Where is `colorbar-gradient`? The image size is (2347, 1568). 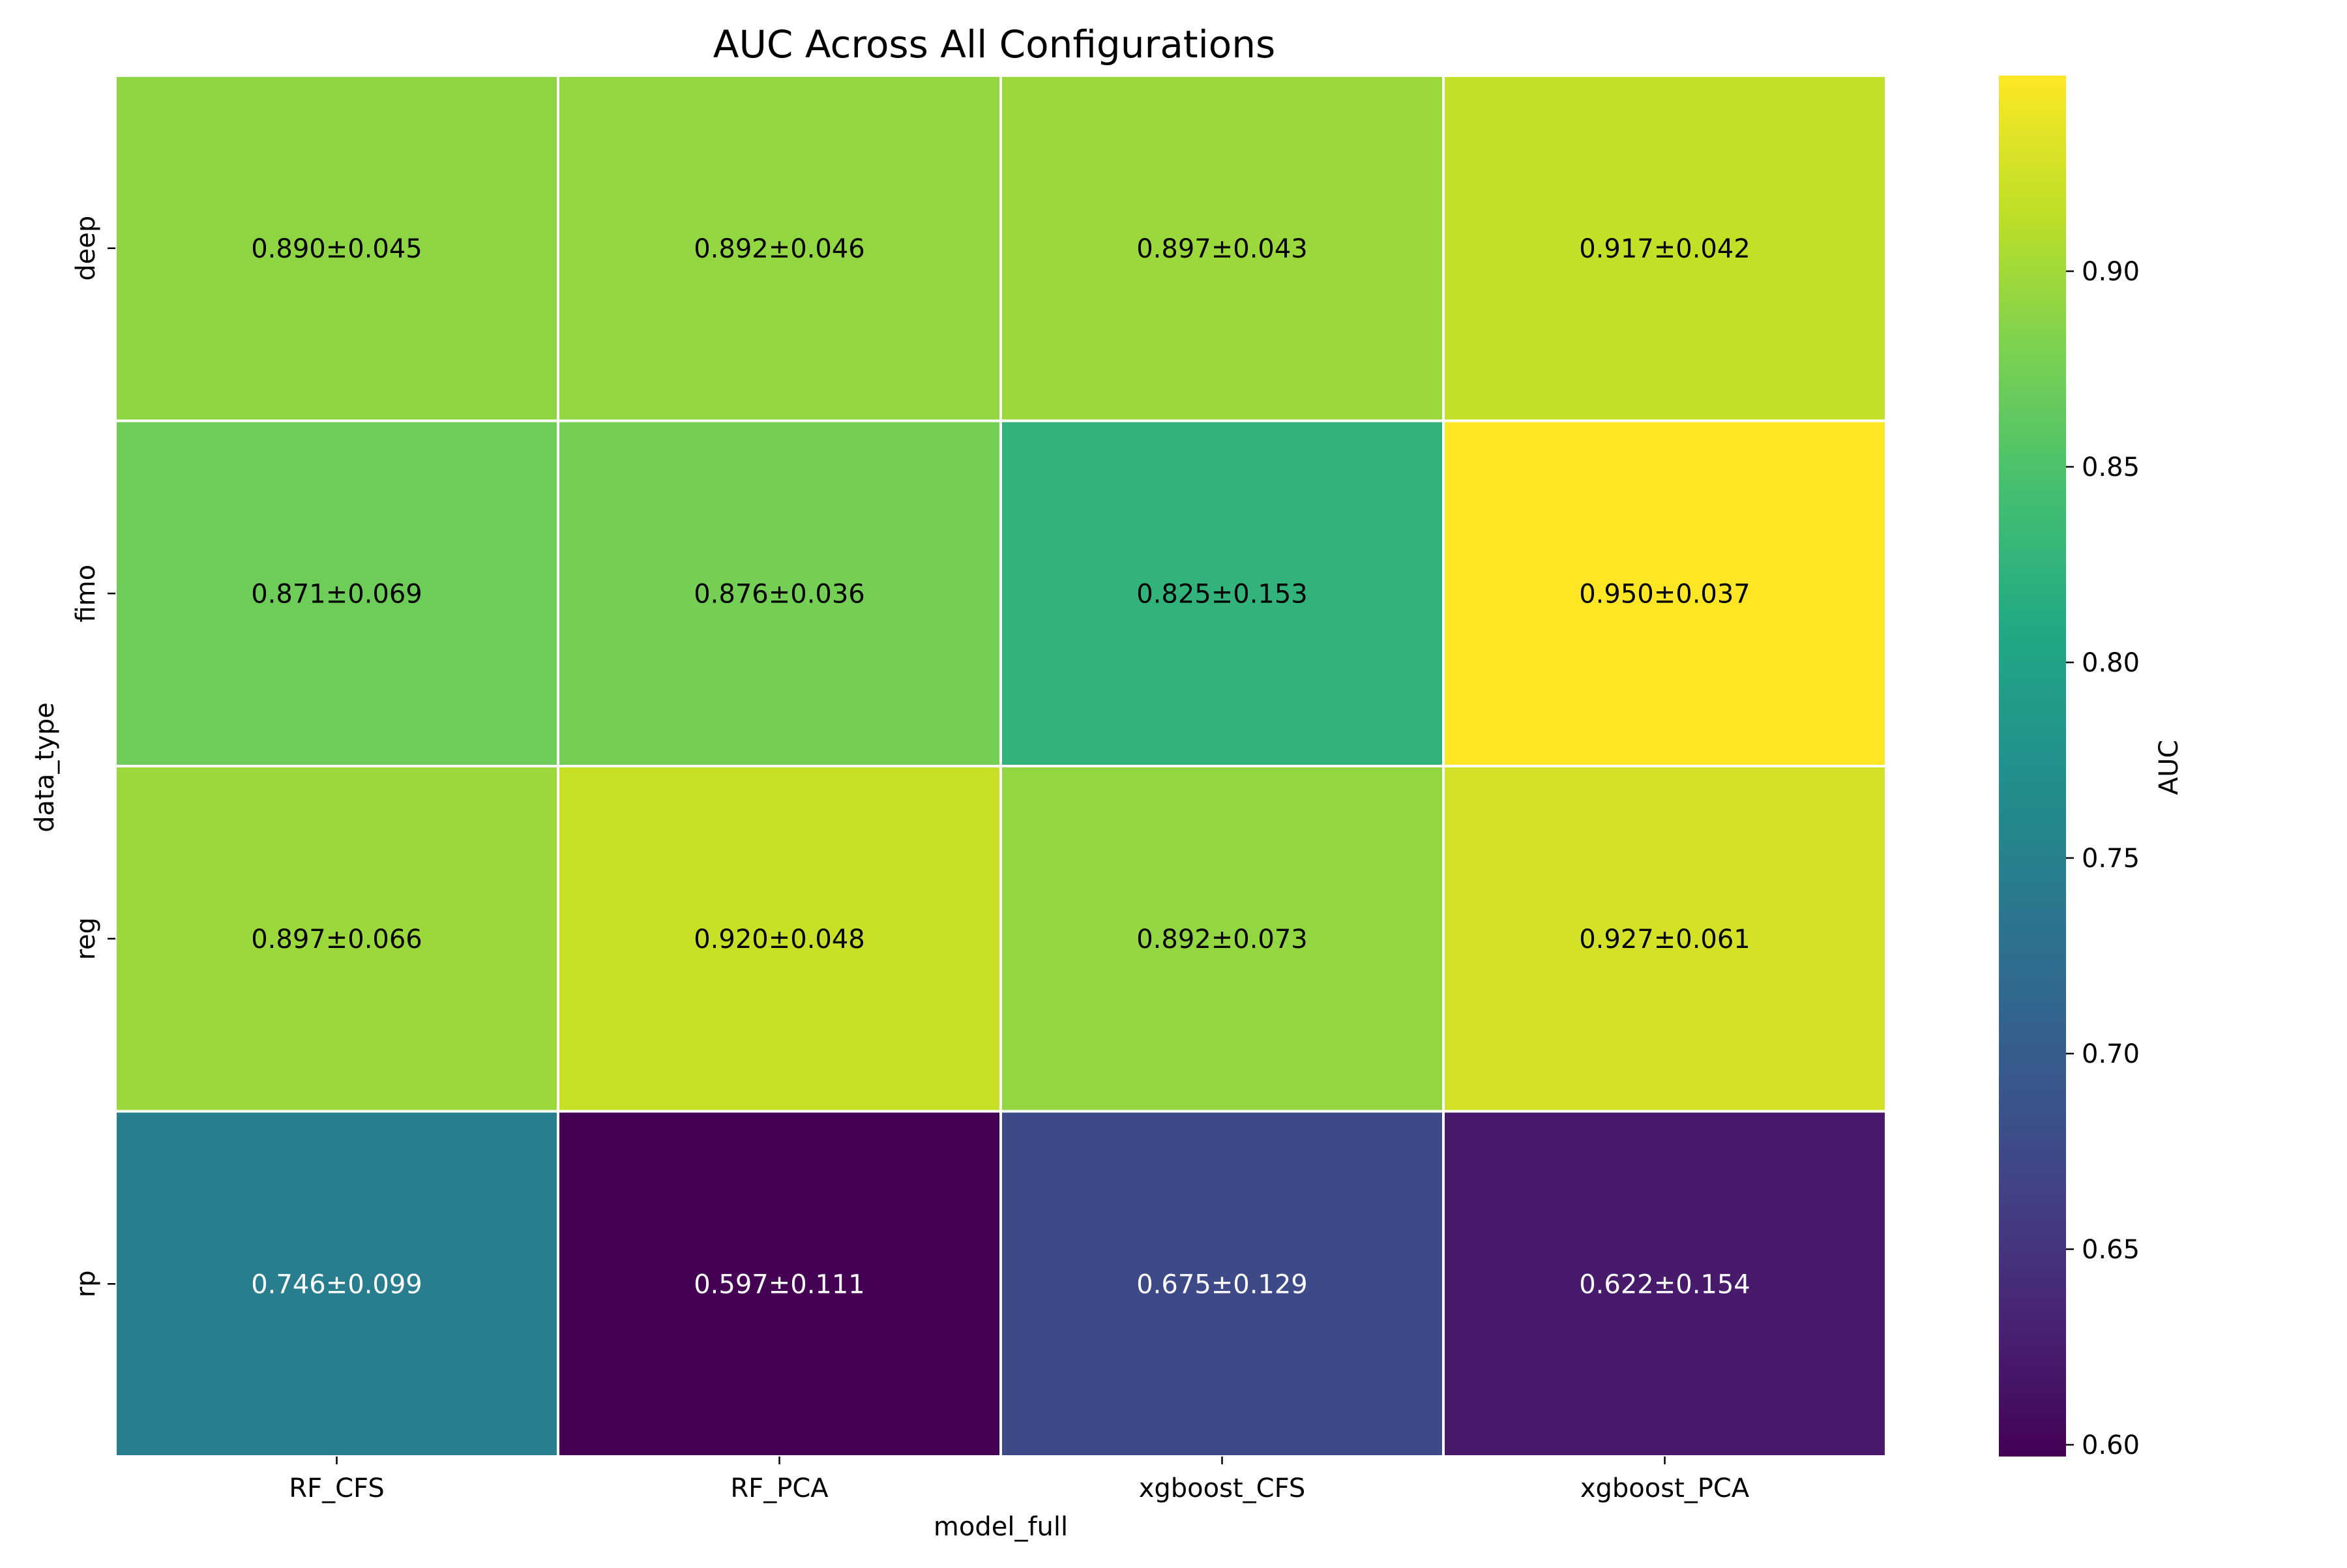 colorbar-gradient is located at coordinates (2032, 766).